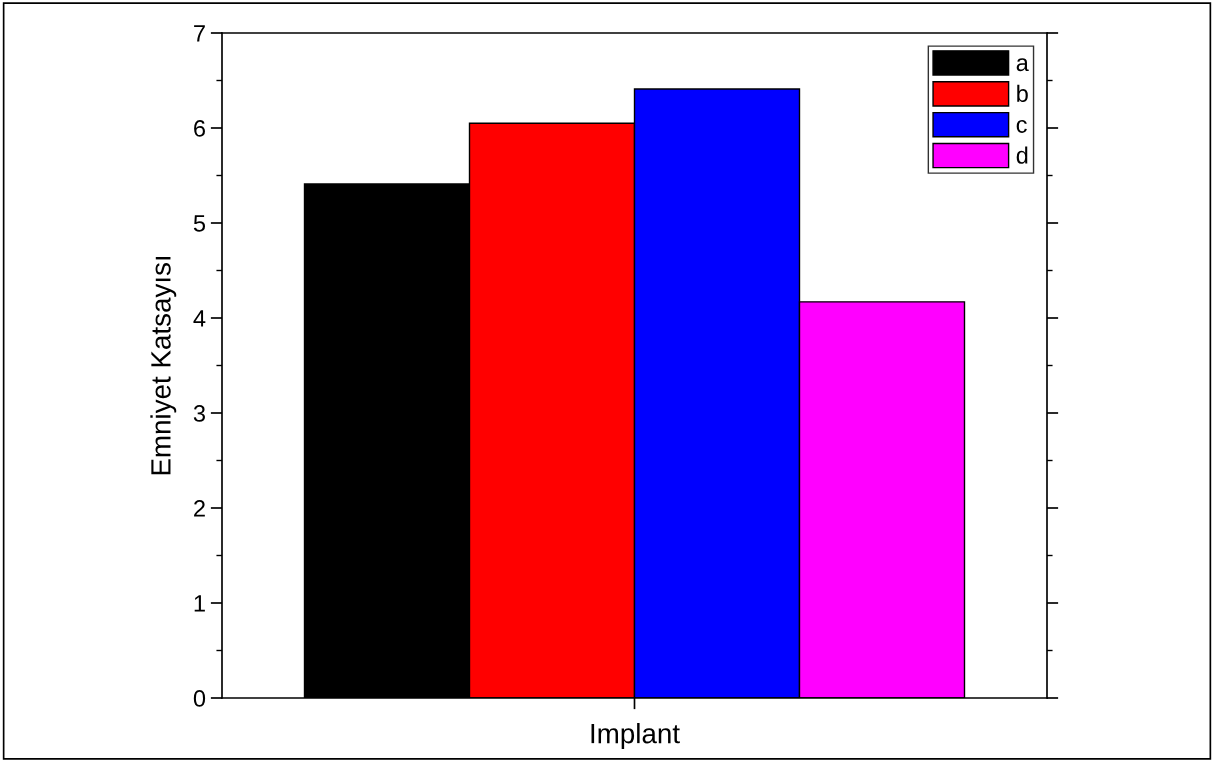 The height and width of the screenshot is (762, 1214). I want to click on x-tick-label: Implant, so click(635, 736).